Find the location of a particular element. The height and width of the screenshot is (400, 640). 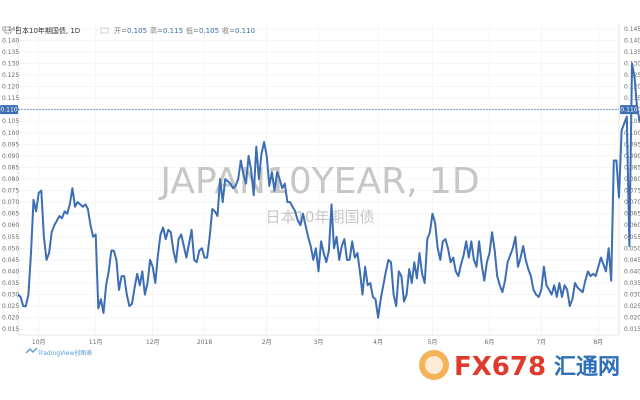

x-tick-label: 12月 is located at coordinates (153, 342).